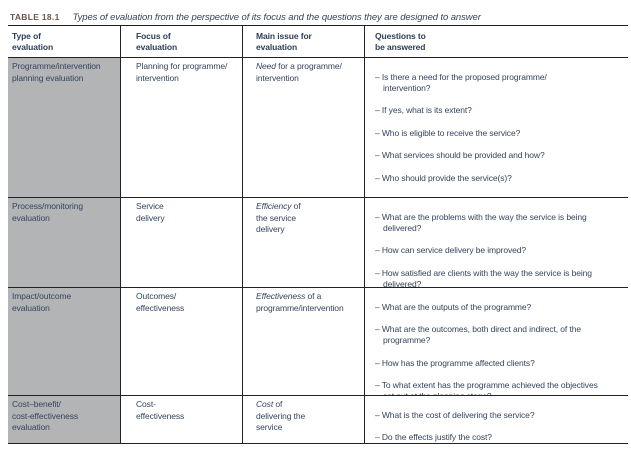  I want to click on row2-issue-keyword: Efficiency, so click(274, 206).